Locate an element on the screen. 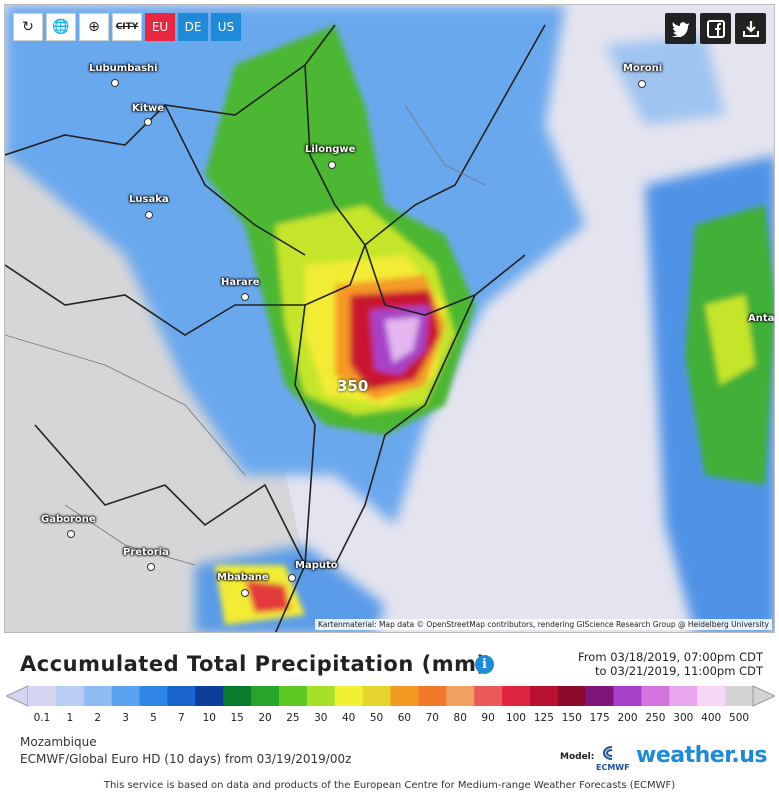 The image size is (779, 800). region-us-button: US is located at coordinates (226, 27).